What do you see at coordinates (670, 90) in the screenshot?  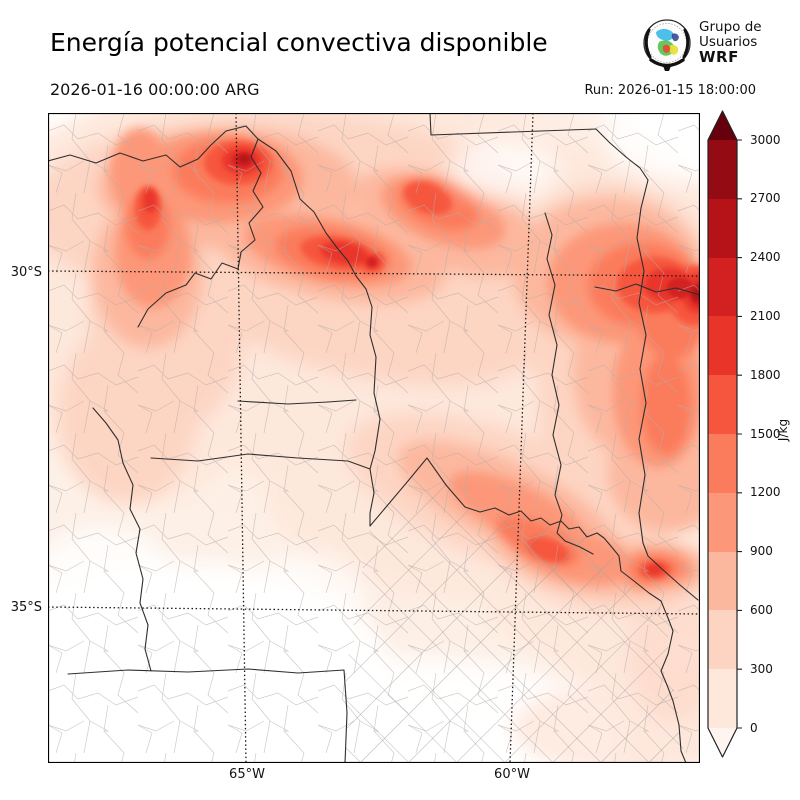 I see `run-time-label: Run: 2026-01-15 18:00:00` at bounding box center [670, 90].